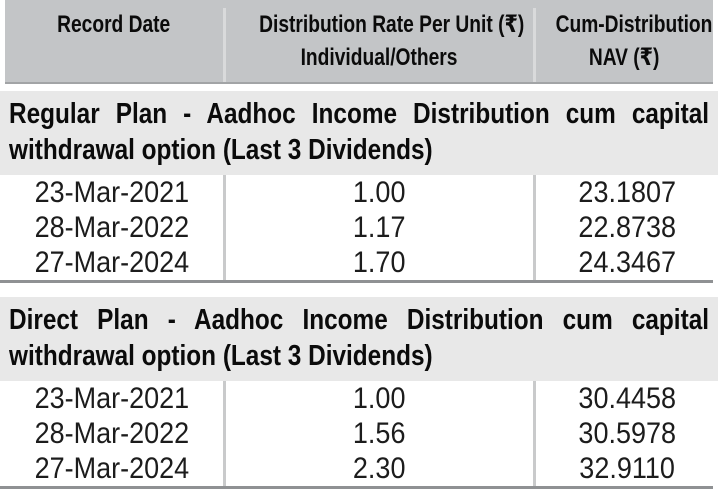 This screenshot has height=498, width=718. I want to click on header-record-date-label: Record Date, so click(114, 24).